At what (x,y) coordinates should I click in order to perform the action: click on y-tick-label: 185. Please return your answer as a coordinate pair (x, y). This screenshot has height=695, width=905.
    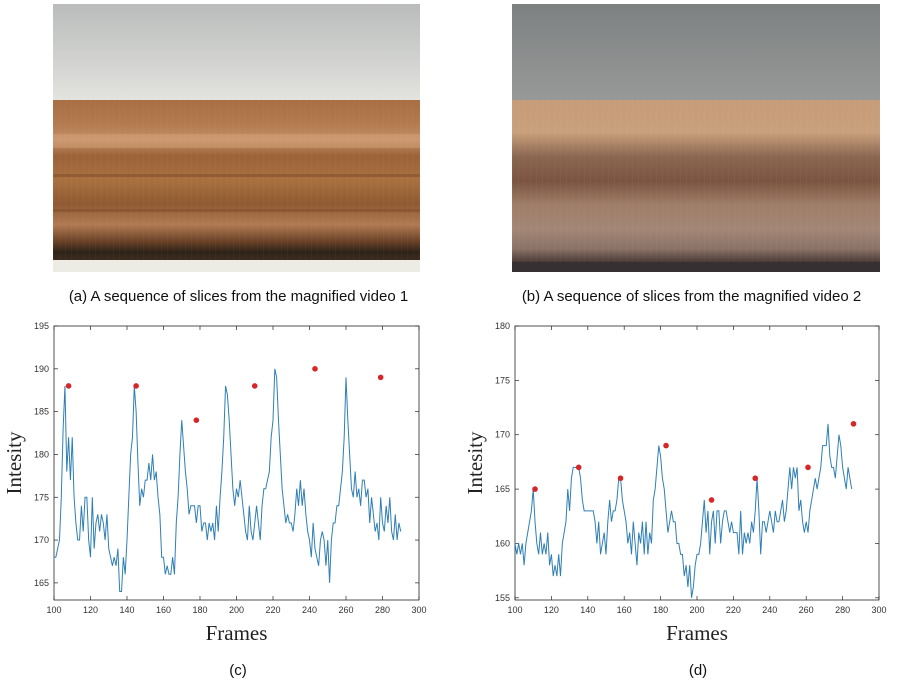
    Looking at the image, I should click on (41, 412).